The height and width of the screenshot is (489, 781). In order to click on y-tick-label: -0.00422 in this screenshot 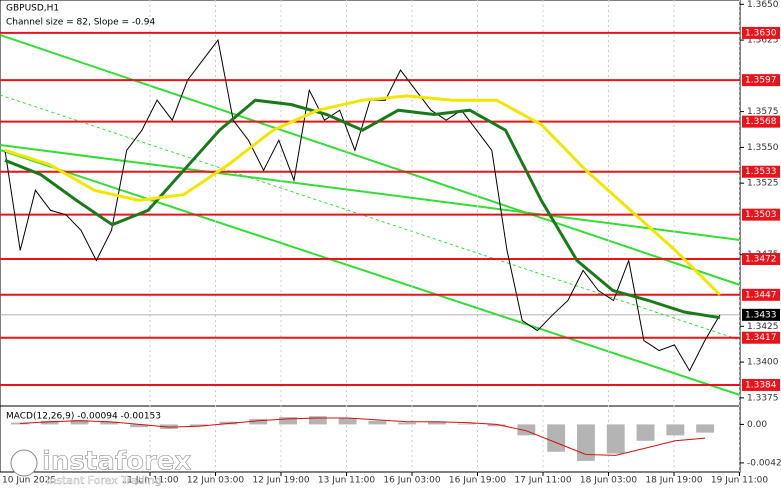, I will do `click(764, 463)`.